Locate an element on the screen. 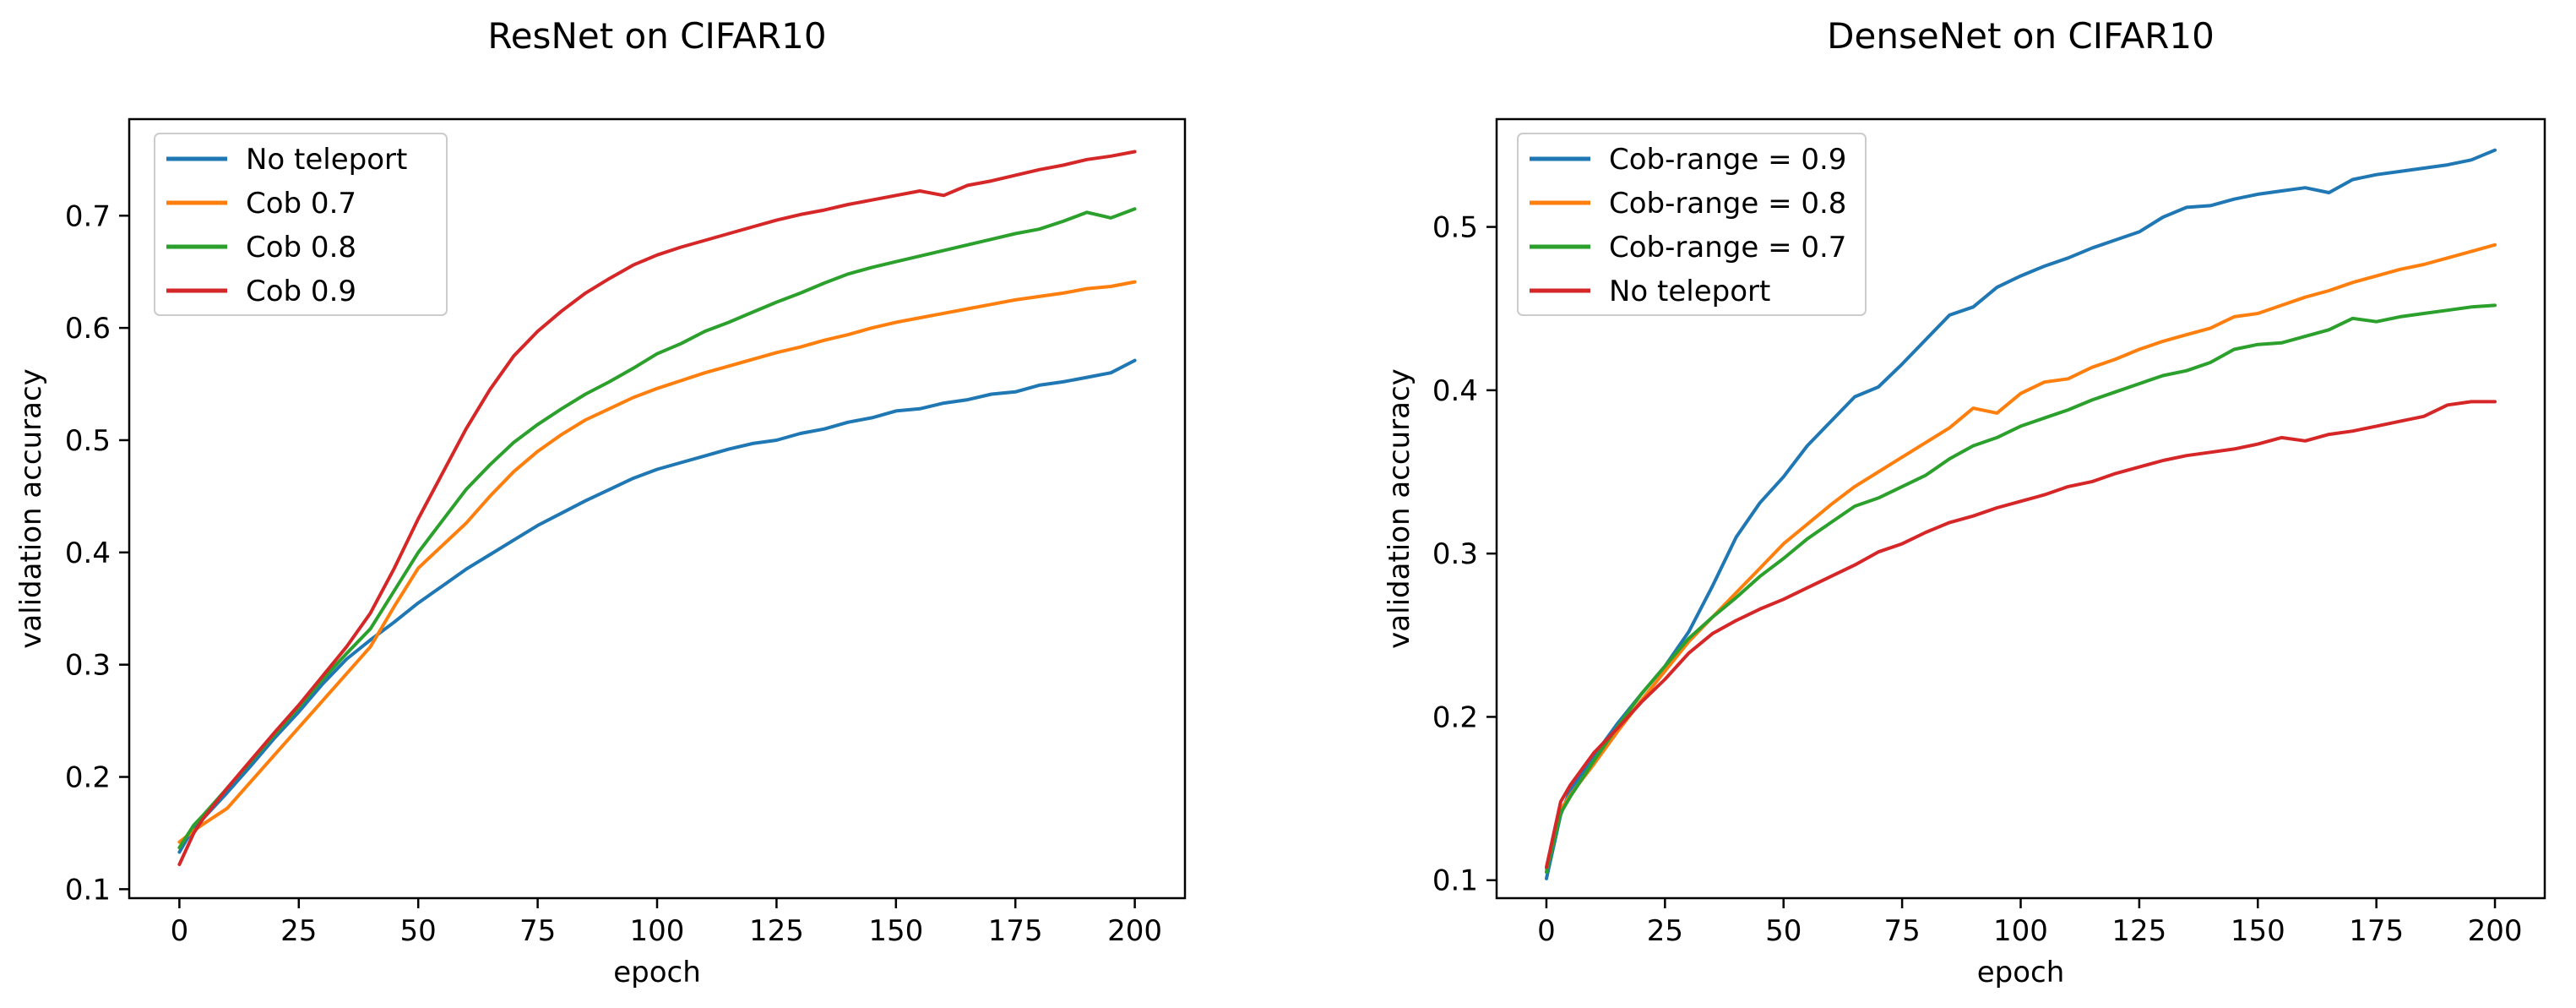 The image size is (2576, 1008). chart-title: DenseNet on CIFAR10 is located at coordinates (2021, 36).